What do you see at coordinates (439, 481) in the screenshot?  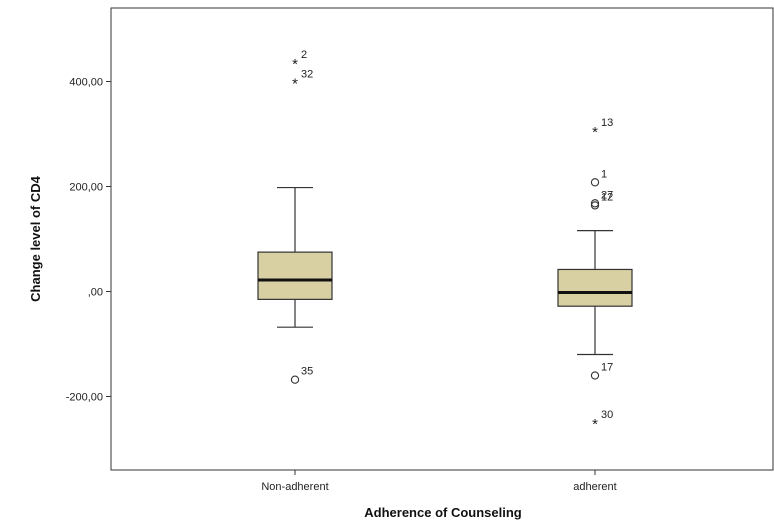 I see `x-axis: Non-adherent adherent` at bounding box center [439, 481].